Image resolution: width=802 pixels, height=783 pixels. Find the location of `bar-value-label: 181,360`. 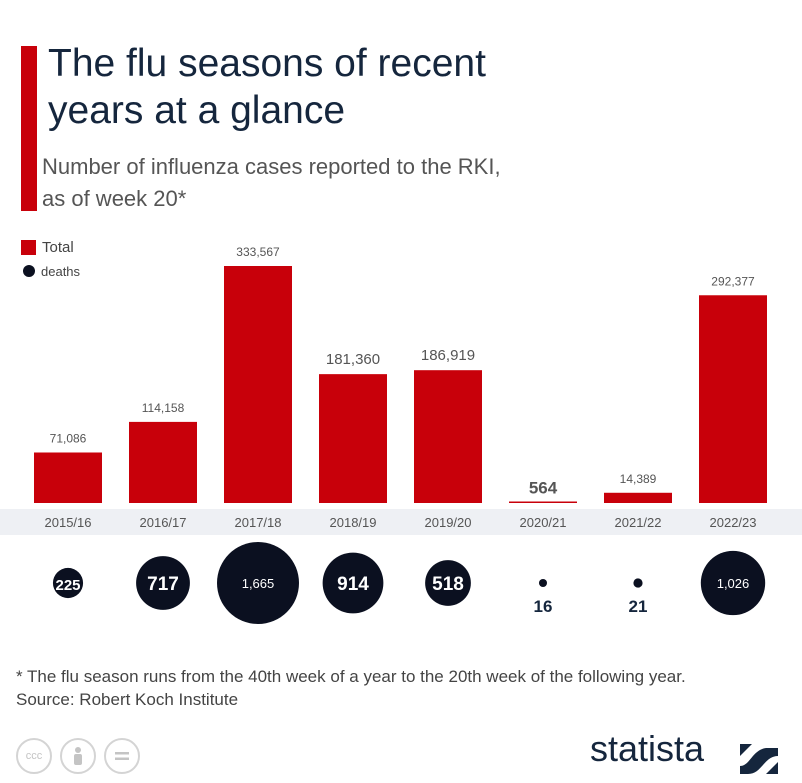

bar-value-label: 181,360 is located at coordinates (353, 359).